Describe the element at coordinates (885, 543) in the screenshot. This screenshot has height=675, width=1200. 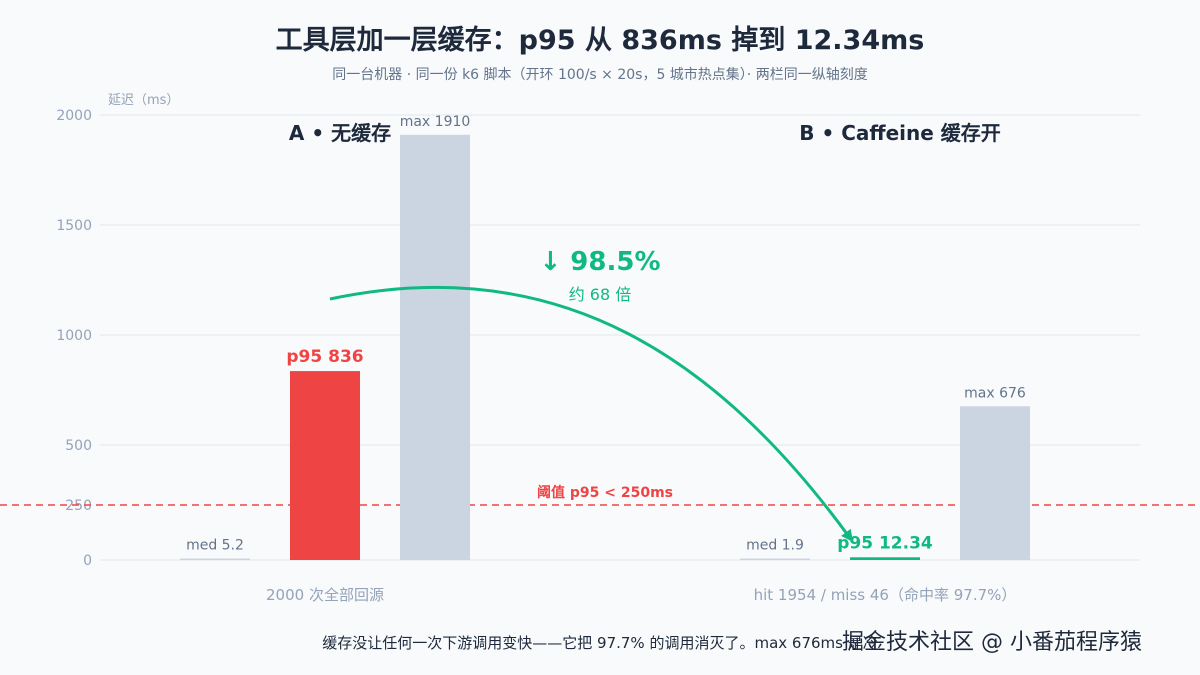
I see `bar-label-p95: p95 12.34` at that location.